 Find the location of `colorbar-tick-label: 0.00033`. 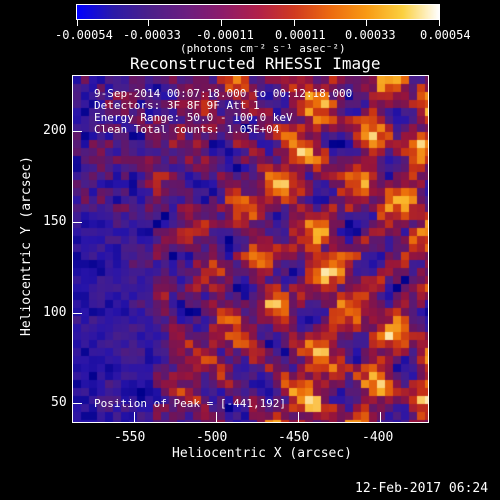

colorbar-tick-label: 0.00033 is located at coordinates (370, 35).